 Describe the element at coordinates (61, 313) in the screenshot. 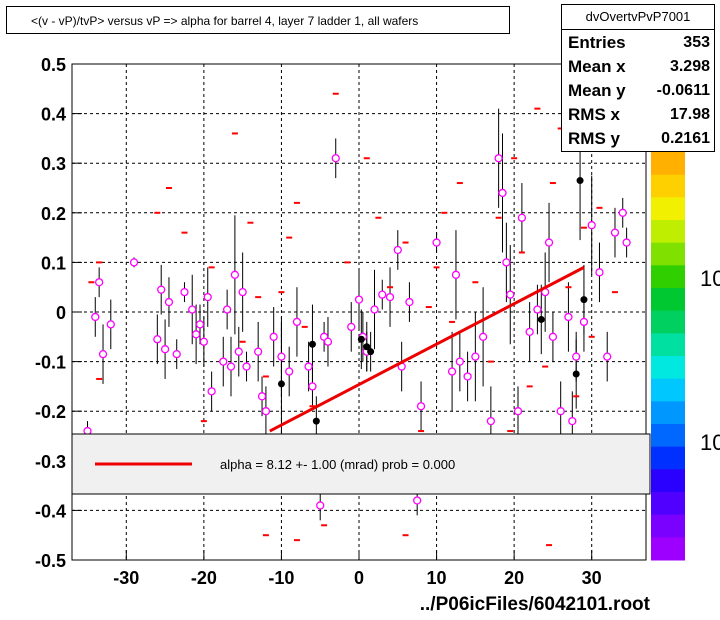

I see `y-tick-label: 0` at that location.